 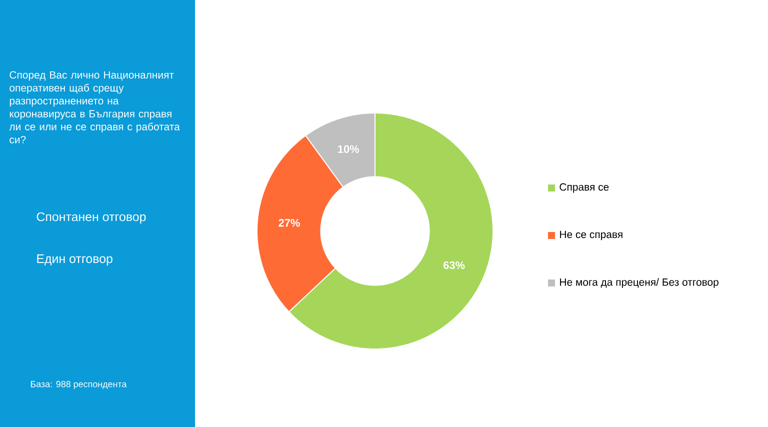 What do you see at coordinates (91, 218) in the screenshot?
I see `text: Спонтанен отговор` at bounding box center [91, 218].